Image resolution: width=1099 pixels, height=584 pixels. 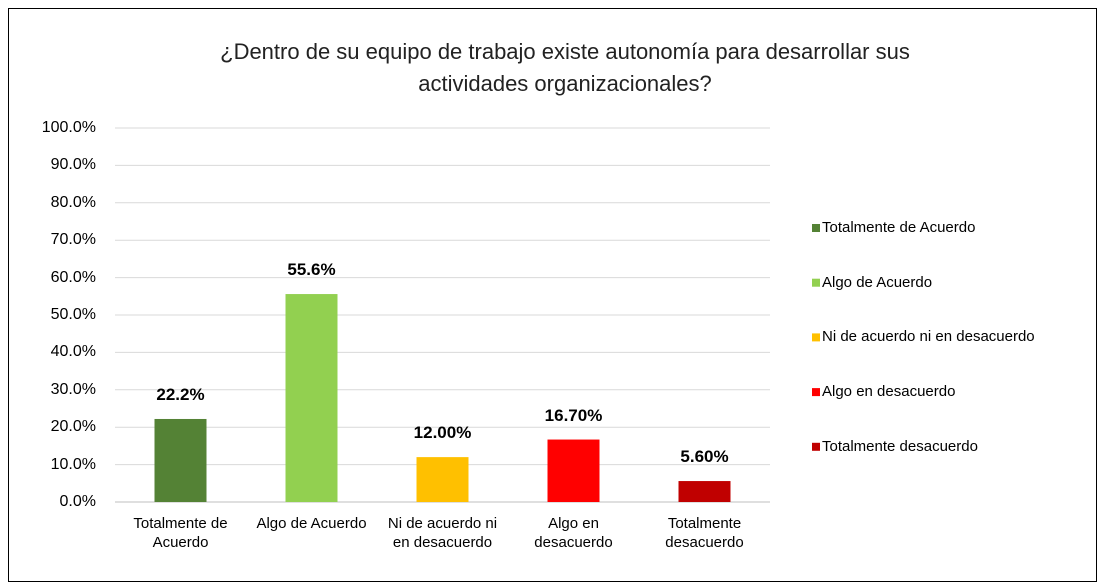 What do you see at coordinates (704, 457) in the screenshot?
I see `data-label: 5.60%` at bounding box center [704, 457].